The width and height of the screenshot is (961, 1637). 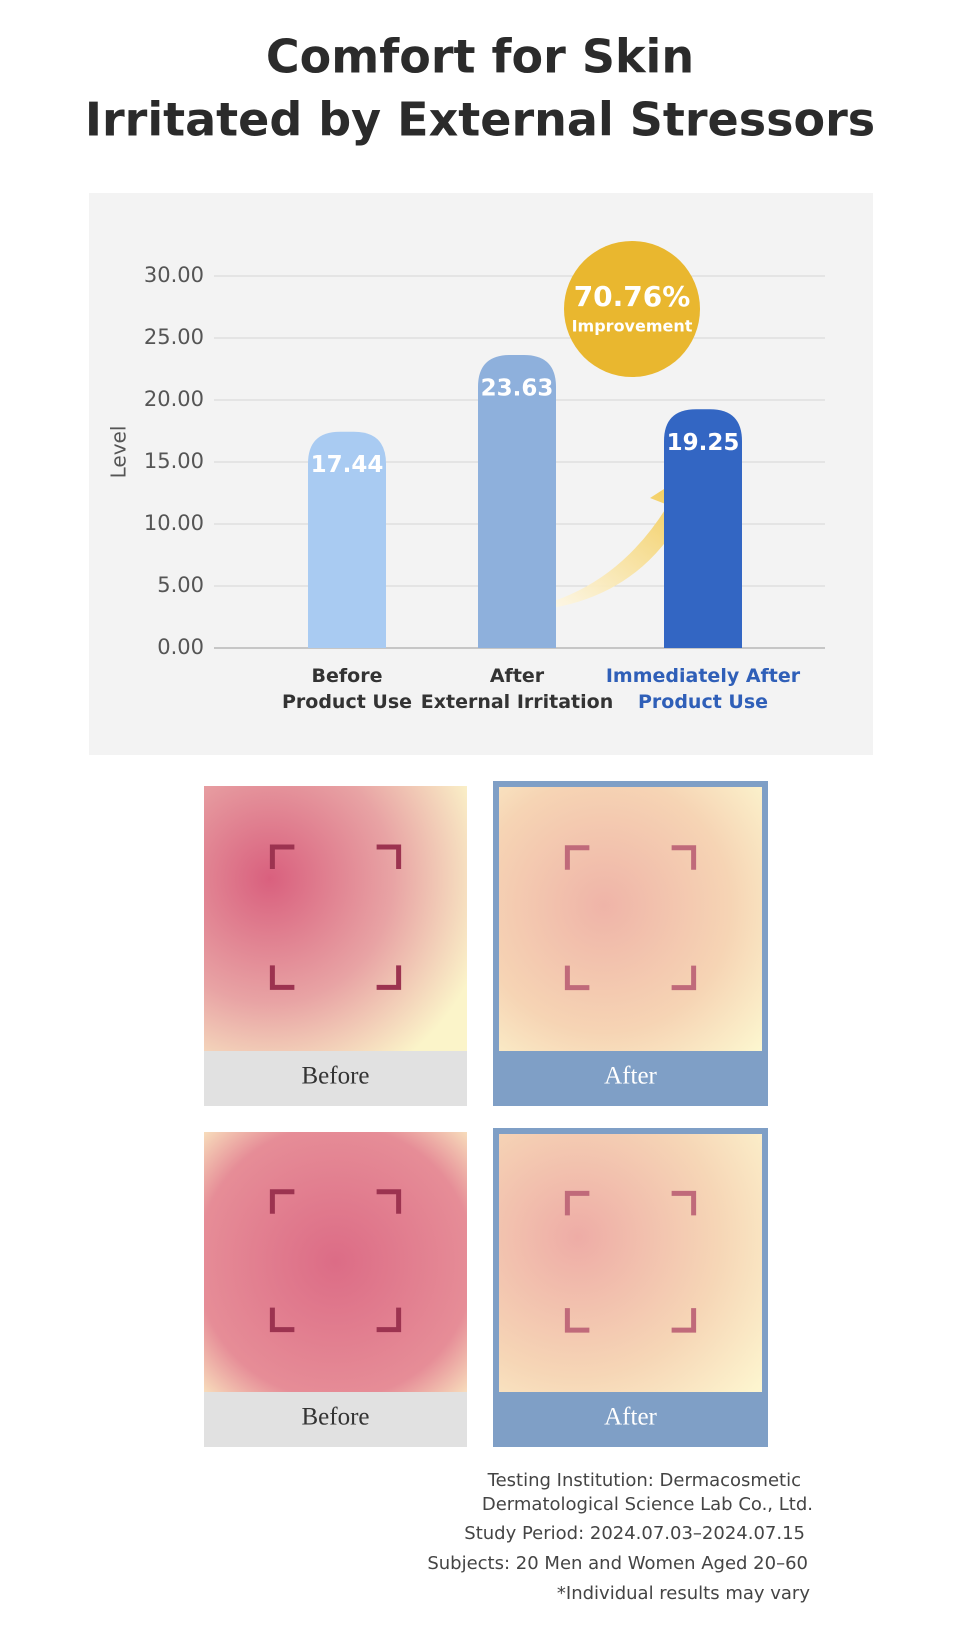 What do you see at coordinates (347, 465) in the screenshot?
I see `bar-value-label: 17.44` at bounding box center [347, 465].